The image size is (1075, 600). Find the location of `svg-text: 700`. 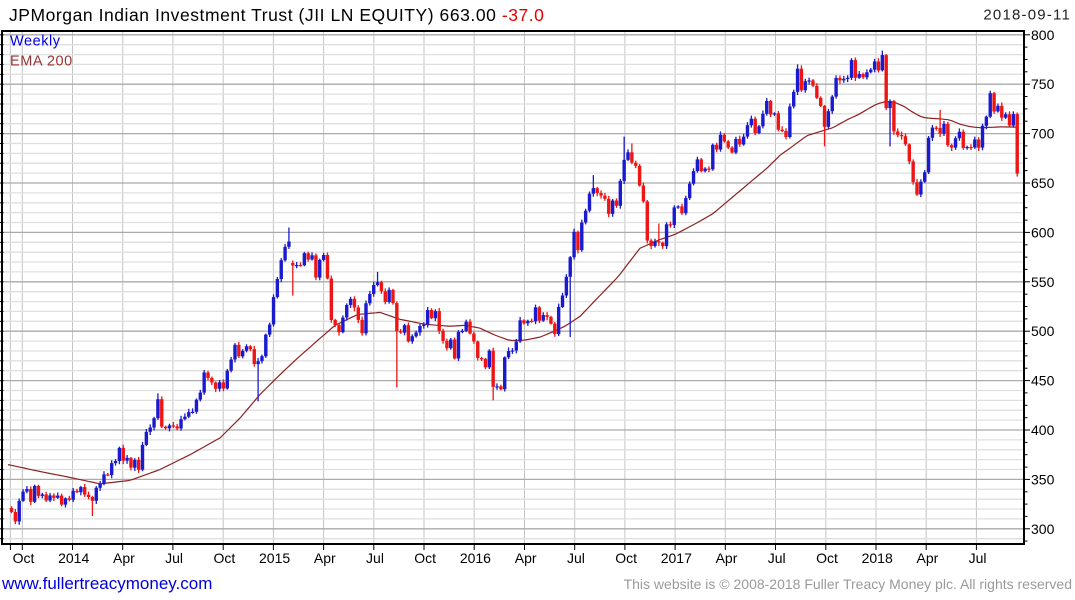

svg-text: 700 is located at coordinates (1043, 134).